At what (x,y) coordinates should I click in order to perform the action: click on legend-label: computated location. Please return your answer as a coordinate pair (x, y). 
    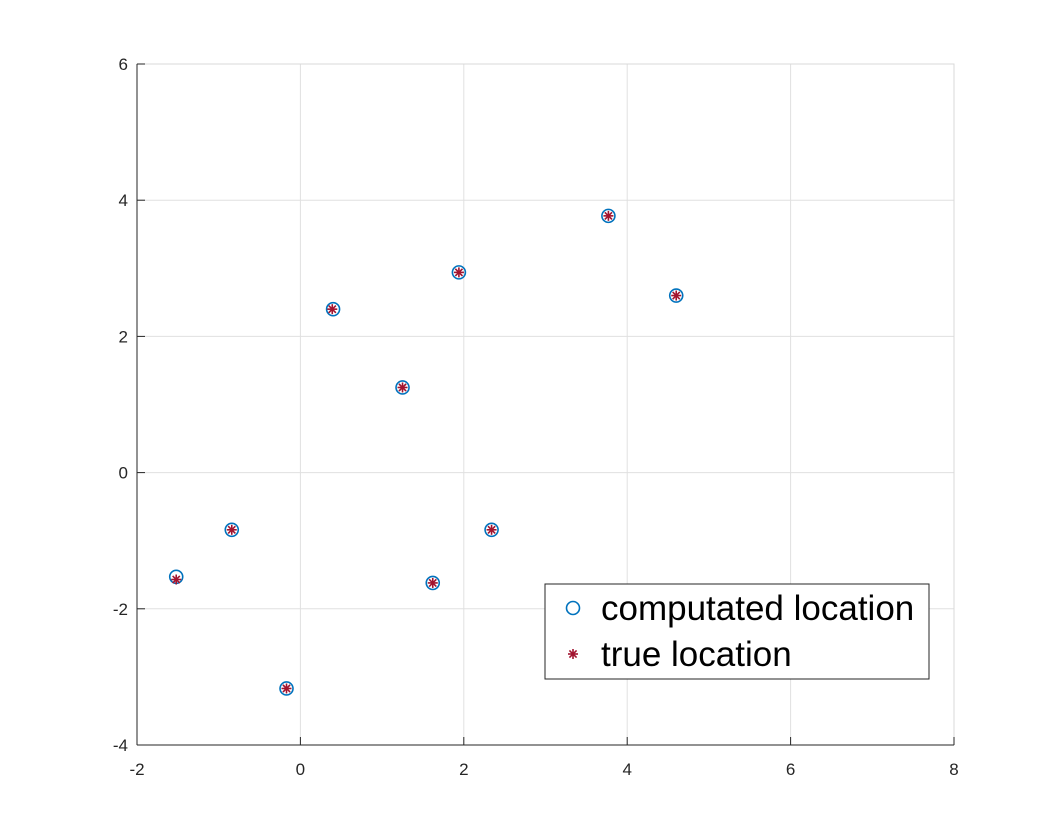
    Looking at the image, I should click on (757, 608).